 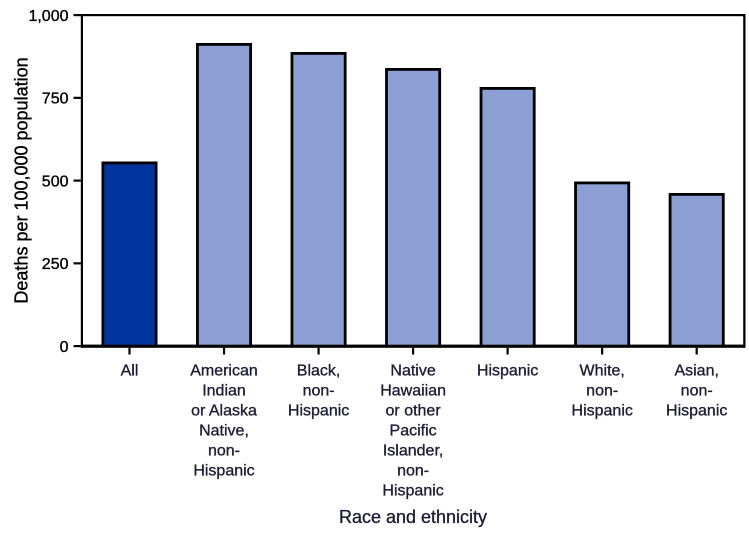 What do you see at coordinates (48, 16) in the screenshot?
I see `svg-text: 1,000` at bounding box center [48, 16].